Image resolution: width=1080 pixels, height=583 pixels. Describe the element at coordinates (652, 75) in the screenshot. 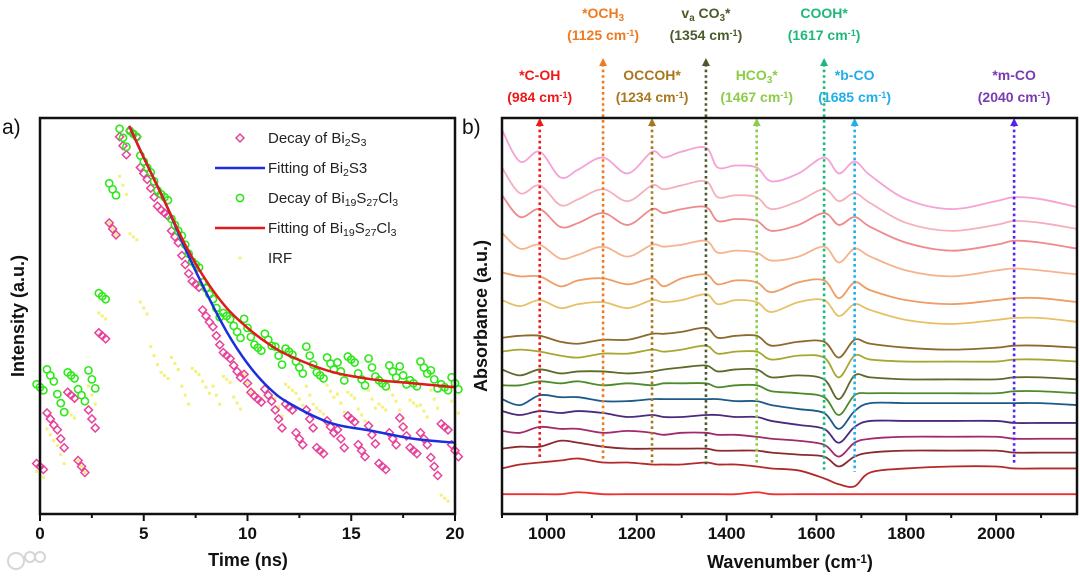

I see `text-part: OCCOH*` at that location.